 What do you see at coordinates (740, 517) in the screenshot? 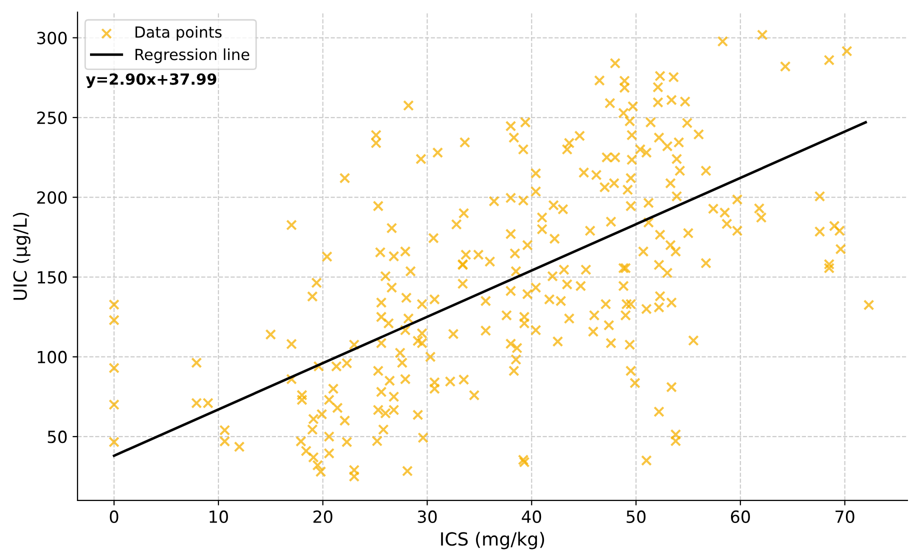
I see `x-tick-label: 60` at bounding box center [740, 517].